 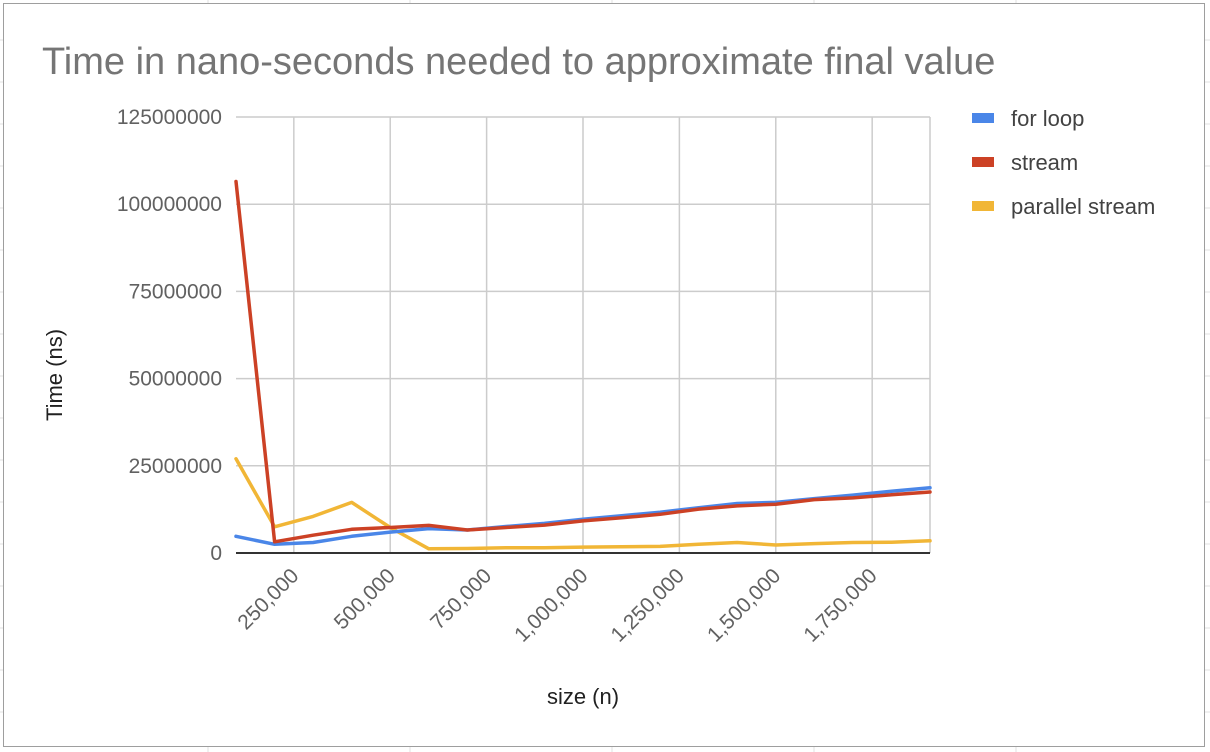 I want to click on y-tick-label: 0, so click(x=216, y=553).